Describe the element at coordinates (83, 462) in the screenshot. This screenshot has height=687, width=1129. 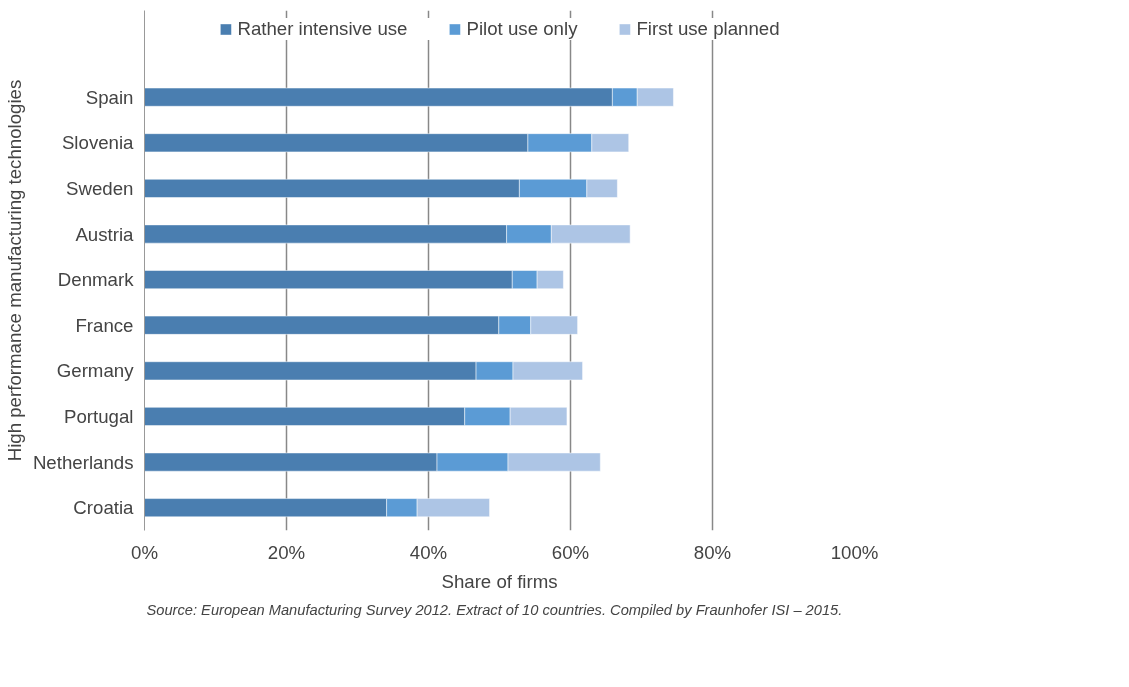
I see `y-tick-label: Netherlands` at that location.